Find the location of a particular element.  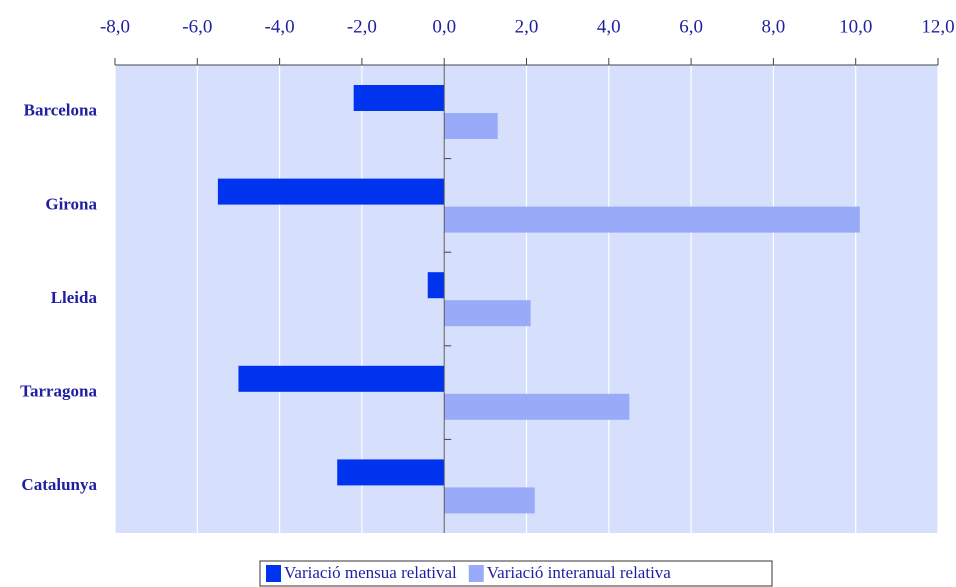

category-label: Tarragona is located at coordinates (58, 391).